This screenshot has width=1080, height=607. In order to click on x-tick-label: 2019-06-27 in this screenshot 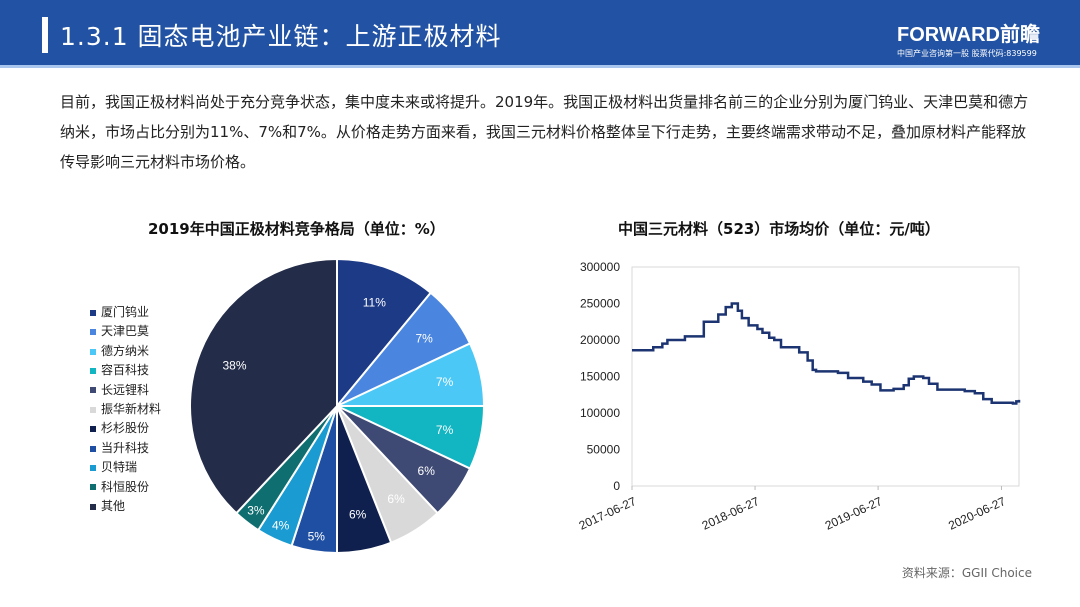, I will do `click(854, 513)`.